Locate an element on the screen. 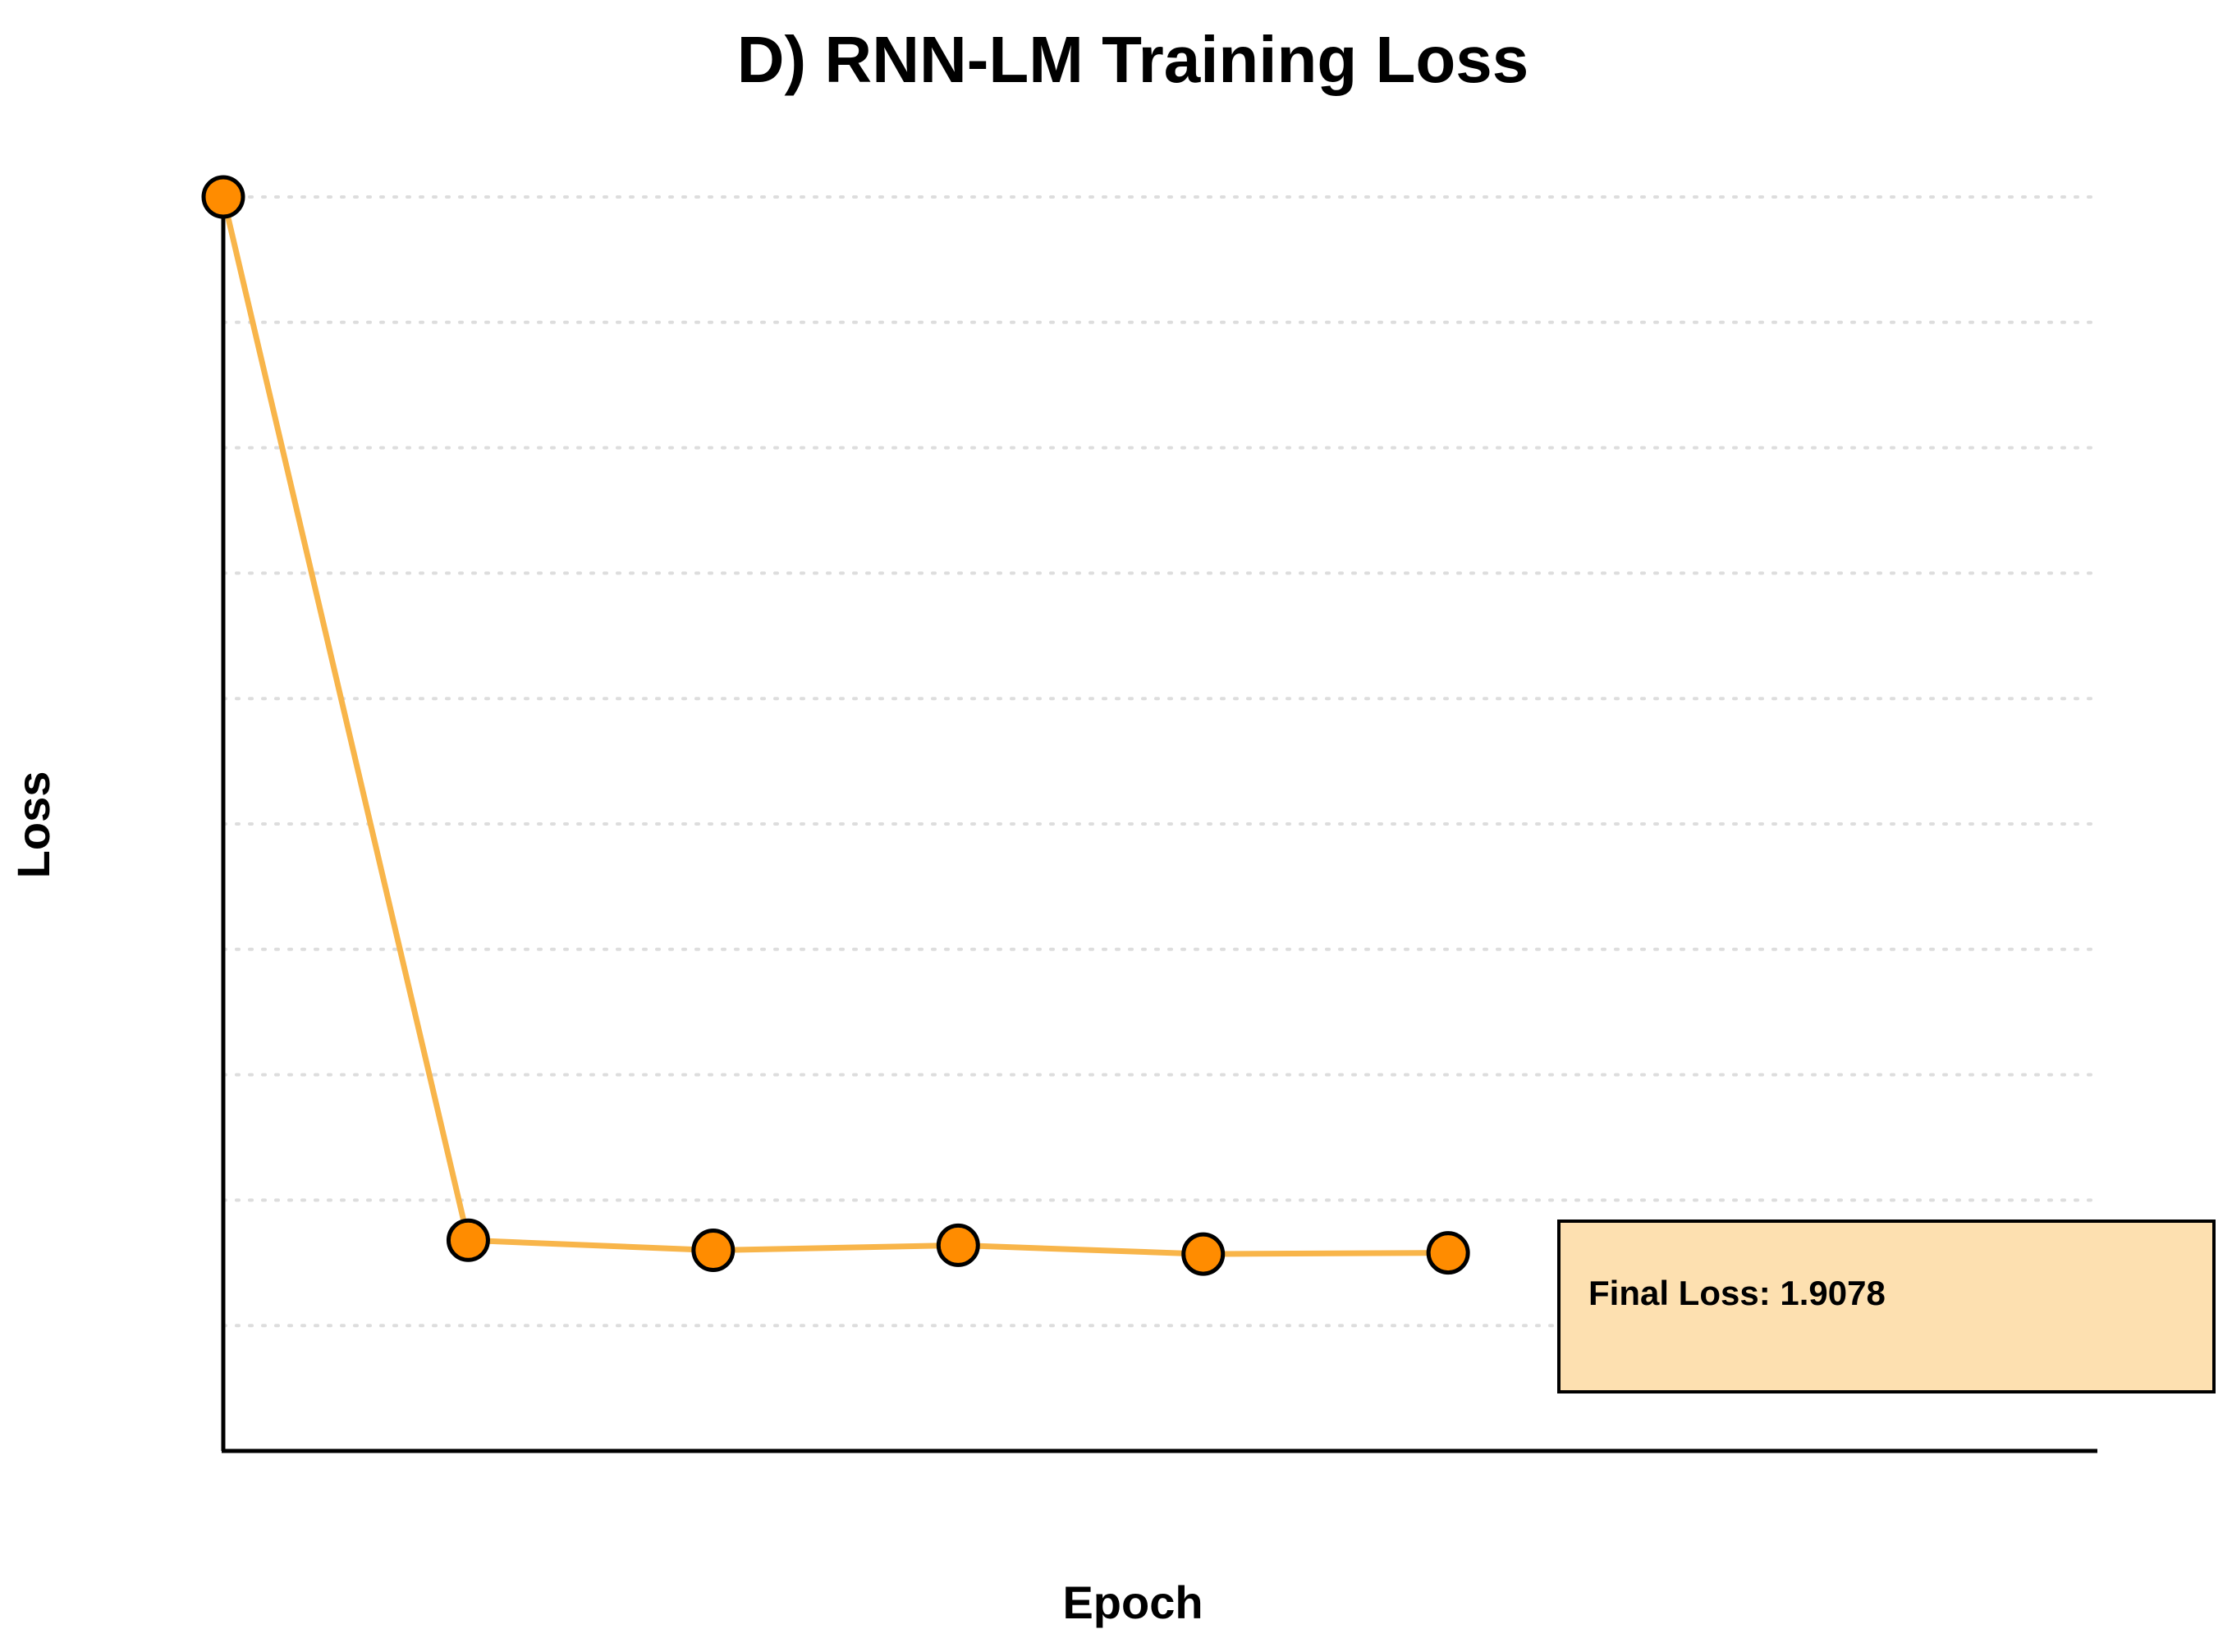 The width and height of the screenshot is (2232, 1652). annotation-box is located at coordinates (1886, 1306).